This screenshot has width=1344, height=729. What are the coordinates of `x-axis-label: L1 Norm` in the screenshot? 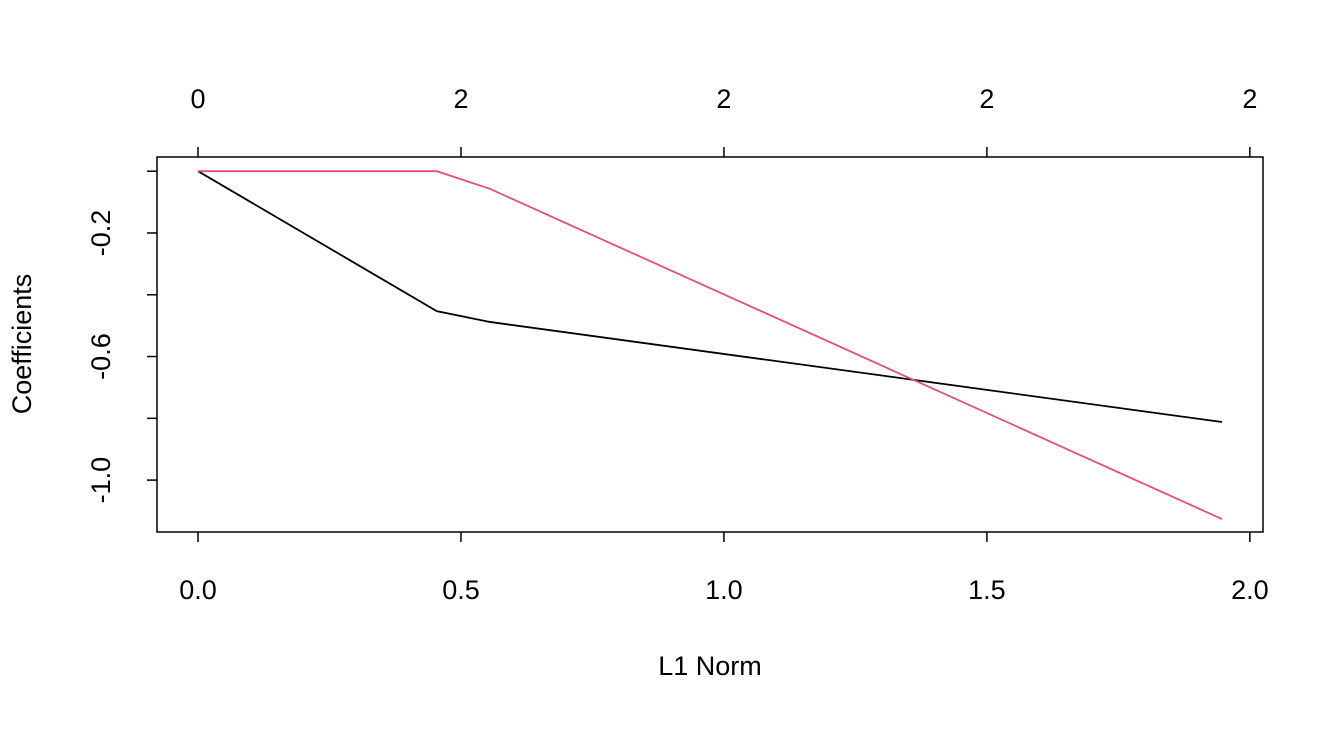 It's located at (710, 666).